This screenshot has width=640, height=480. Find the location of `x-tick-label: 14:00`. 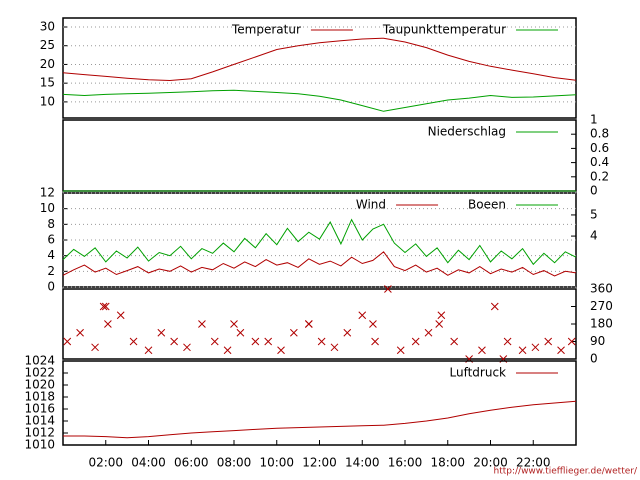

x-tick-label: 14:00 is located at coordinates (362, 463).